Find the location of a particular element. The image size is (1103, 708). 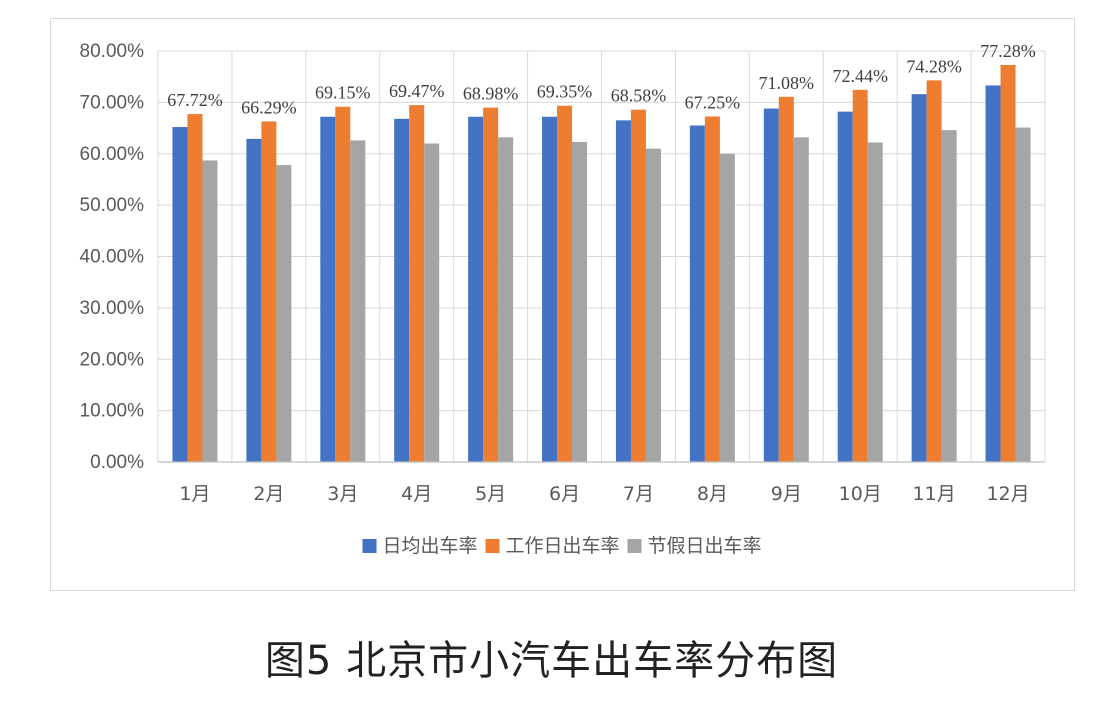

data-label: 71.08% is located at coordinates (787, 83).